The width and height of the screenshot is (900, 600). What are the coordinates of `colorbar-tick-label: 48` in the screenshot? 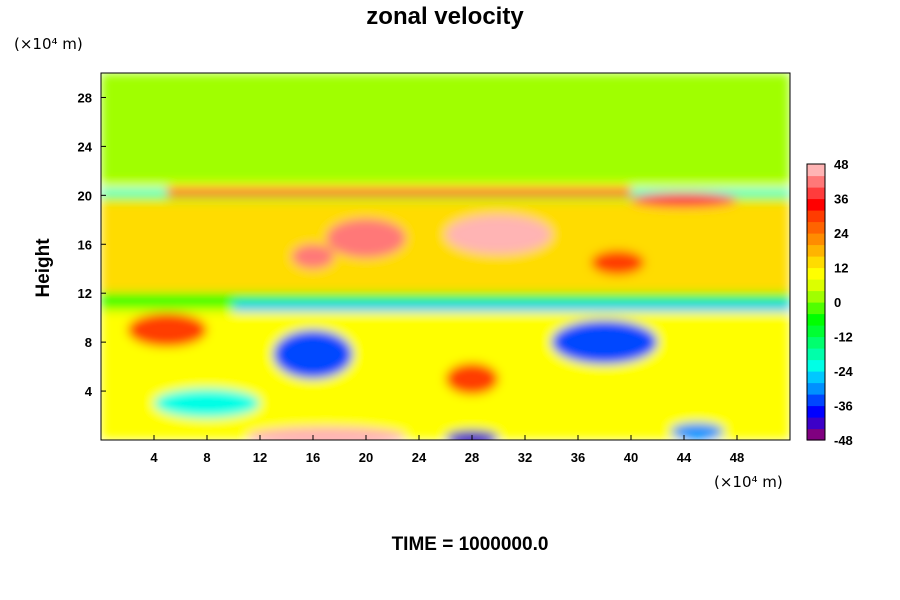 It's located at (841, 164).